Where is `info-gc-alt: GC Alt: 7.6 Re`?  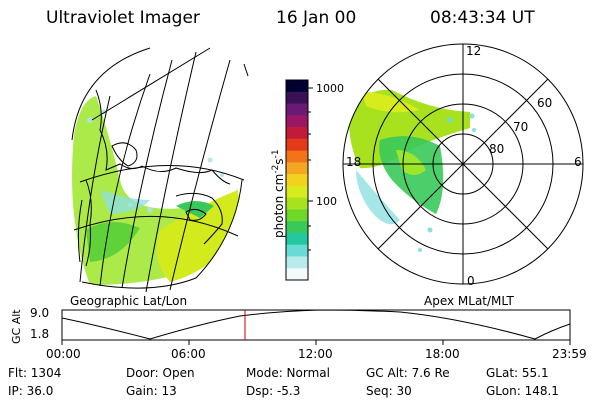 info-gc-alt: GC Alt: 7.6 Re is located at coordinates (408, 373).